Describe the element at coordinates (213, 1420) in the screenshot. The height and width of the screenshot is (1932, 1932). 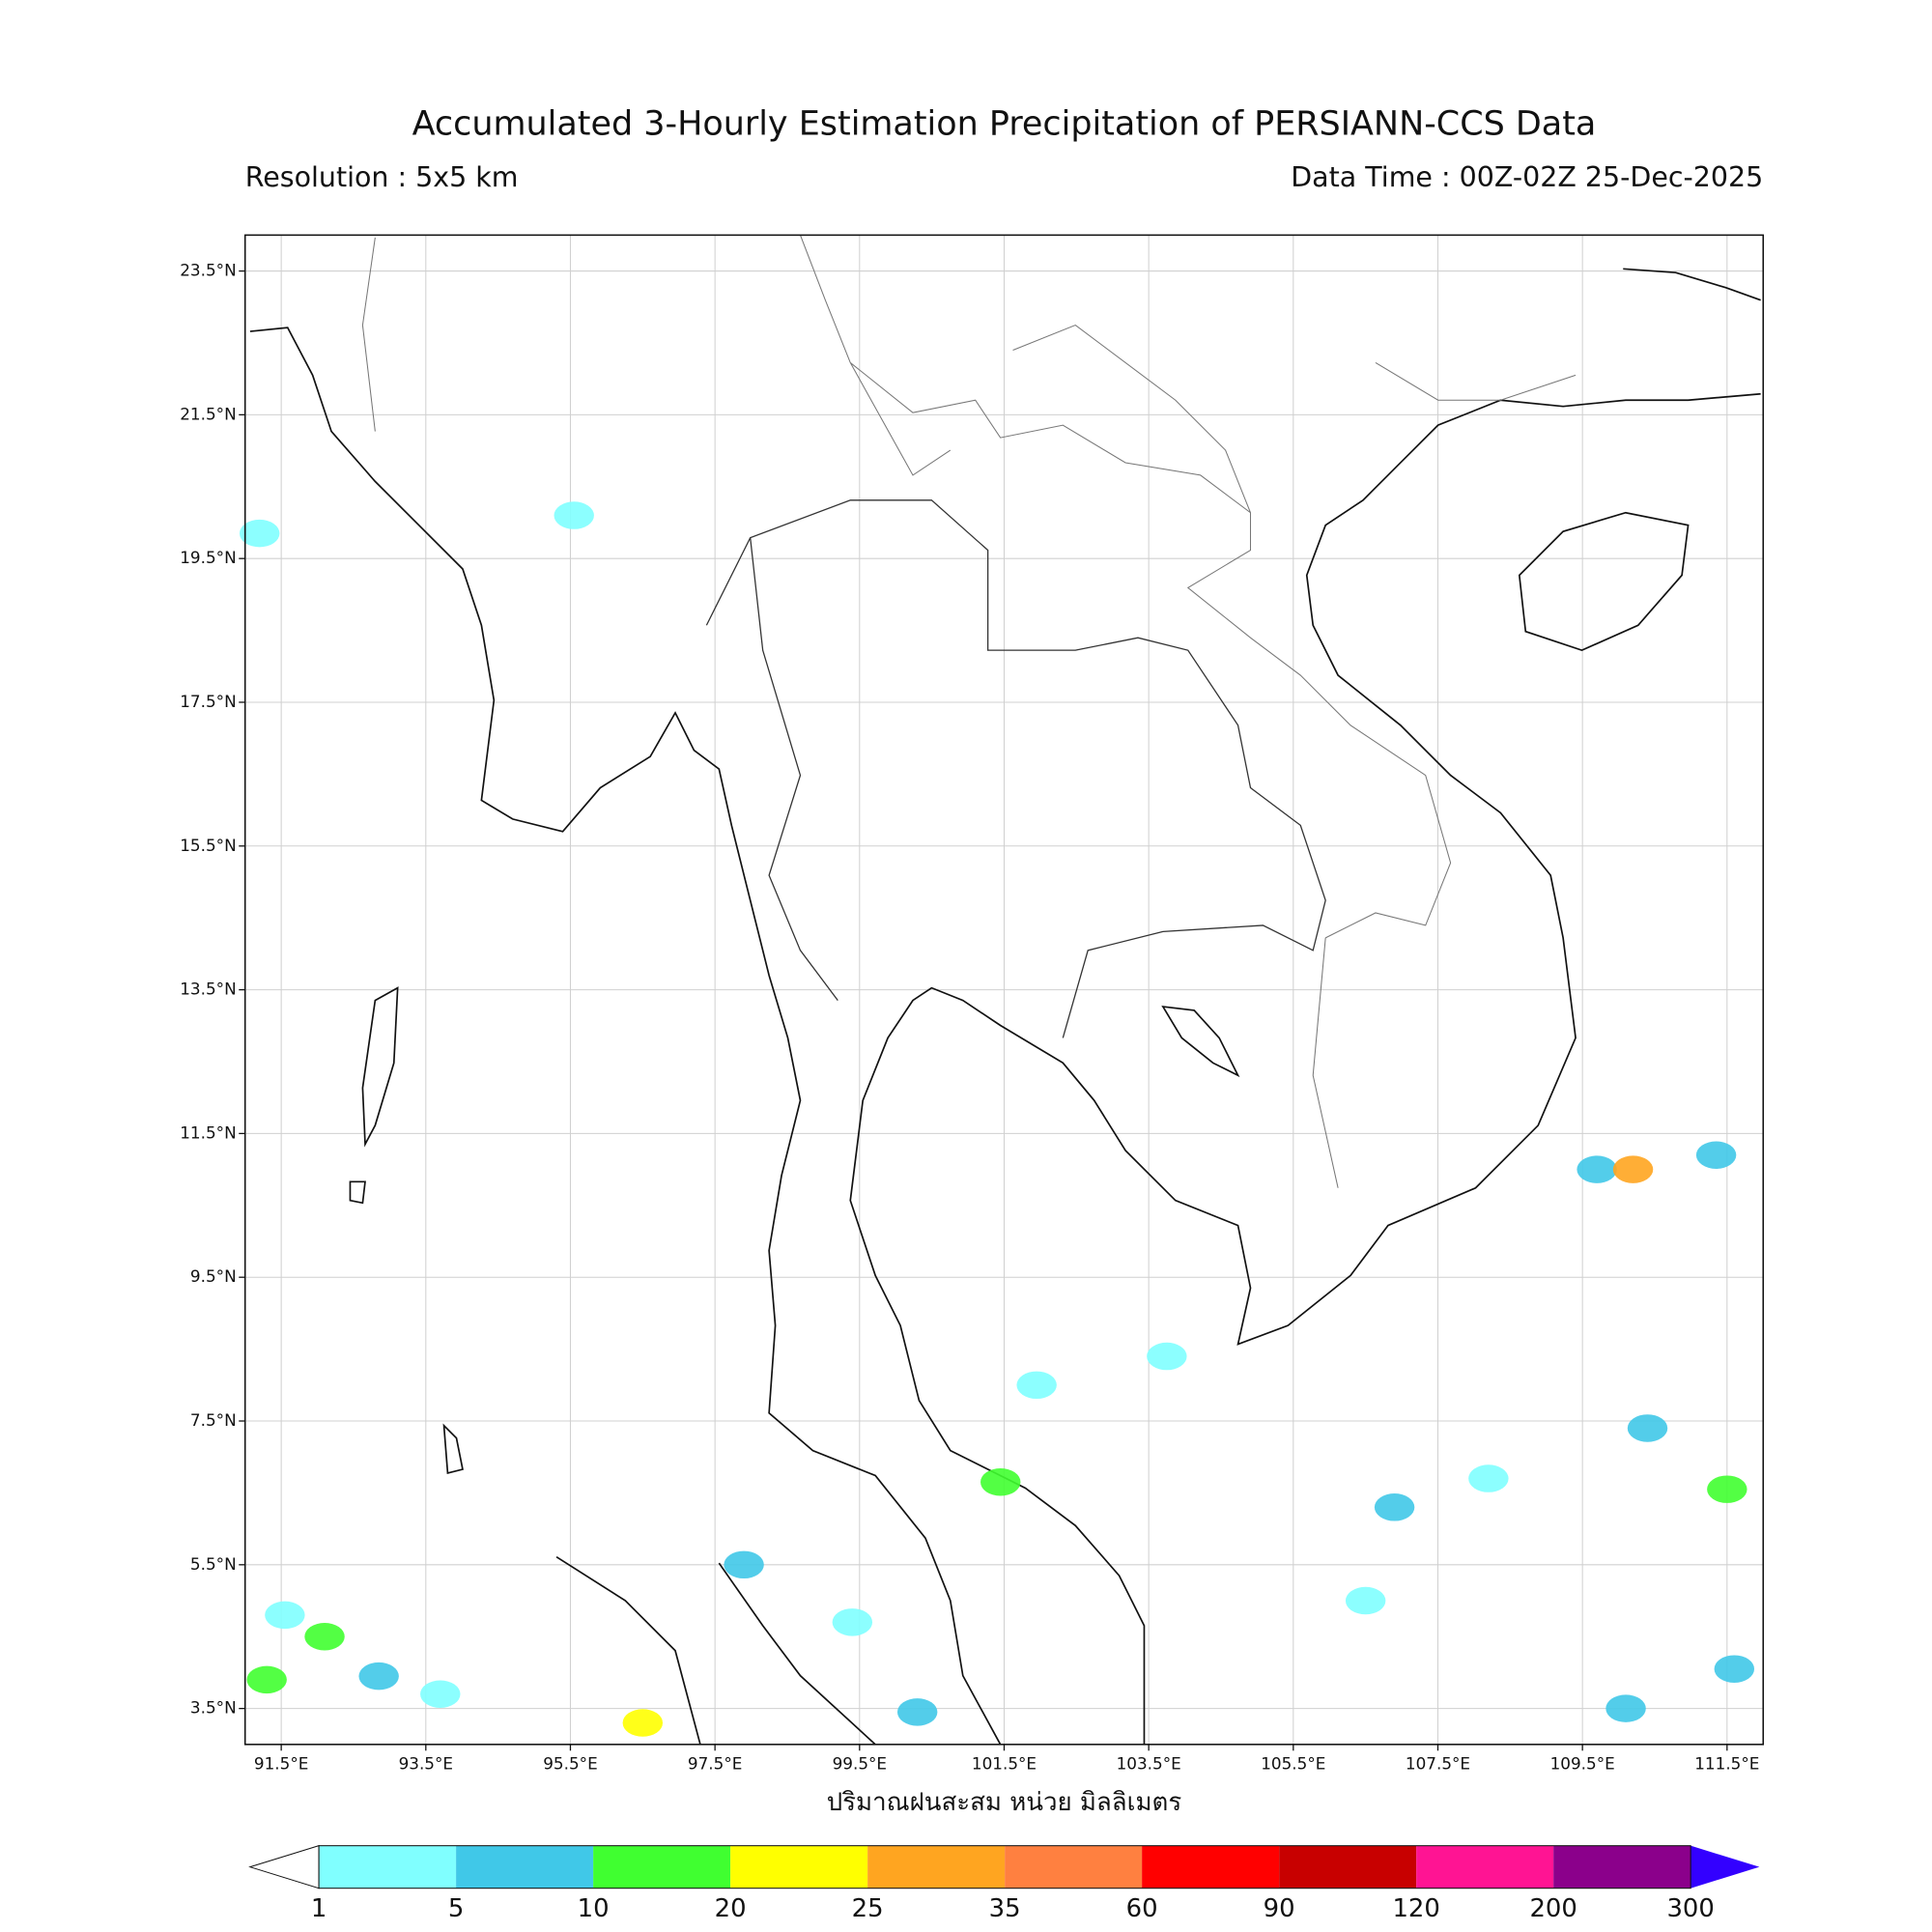
I see `y-tick-label: 7.5°N` at that location.